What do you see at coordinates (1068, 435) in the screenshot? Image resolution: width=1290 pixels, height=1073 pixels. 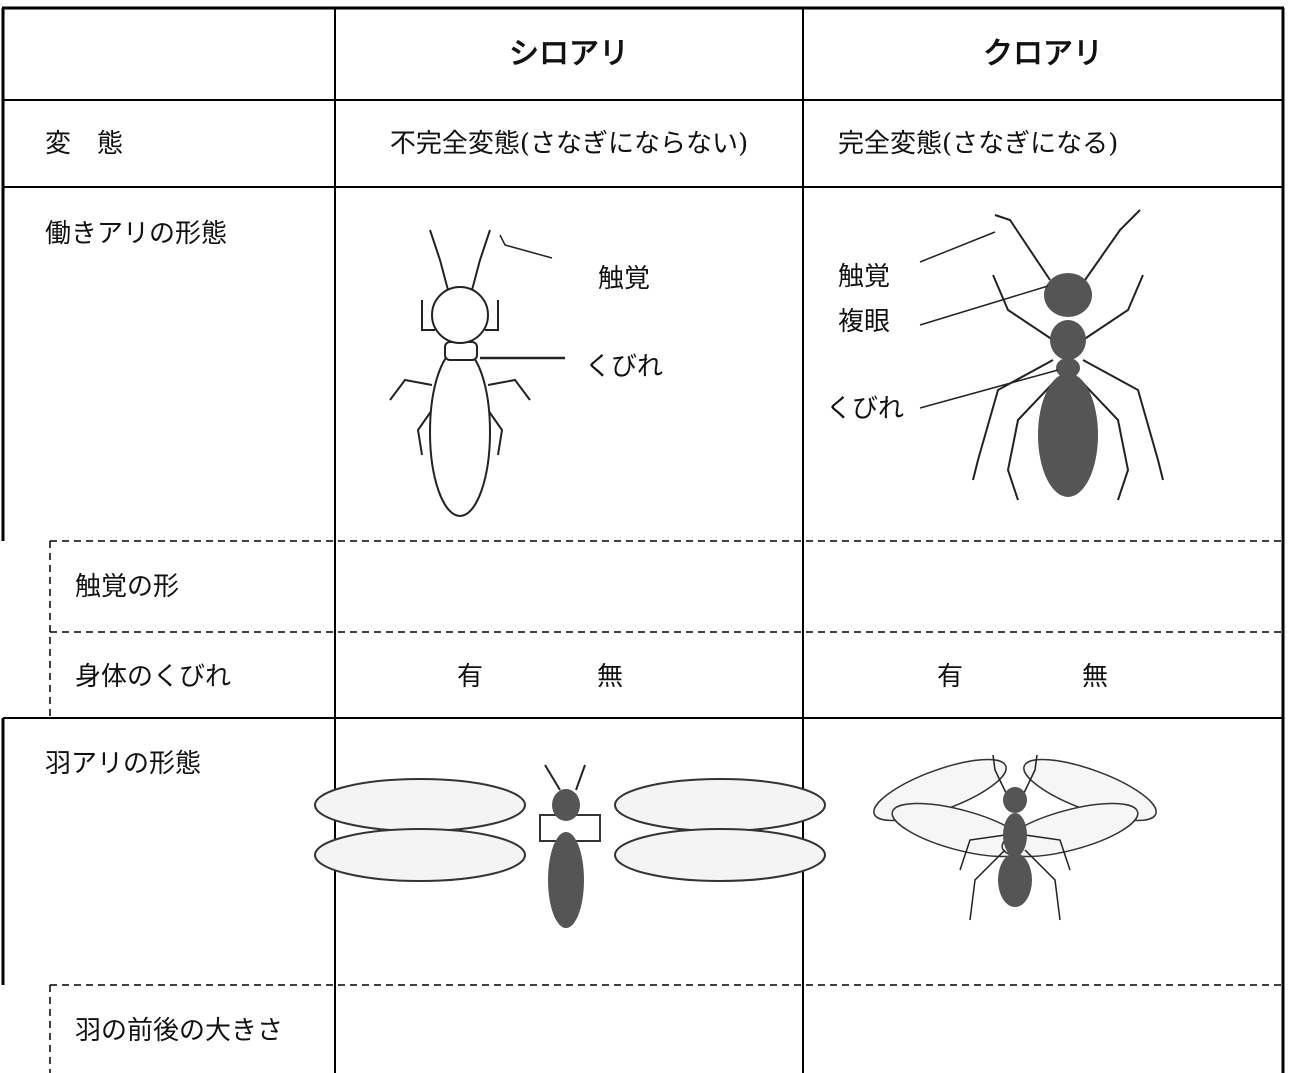 I see `ant-gaster` at bounding box center [1068, 435].